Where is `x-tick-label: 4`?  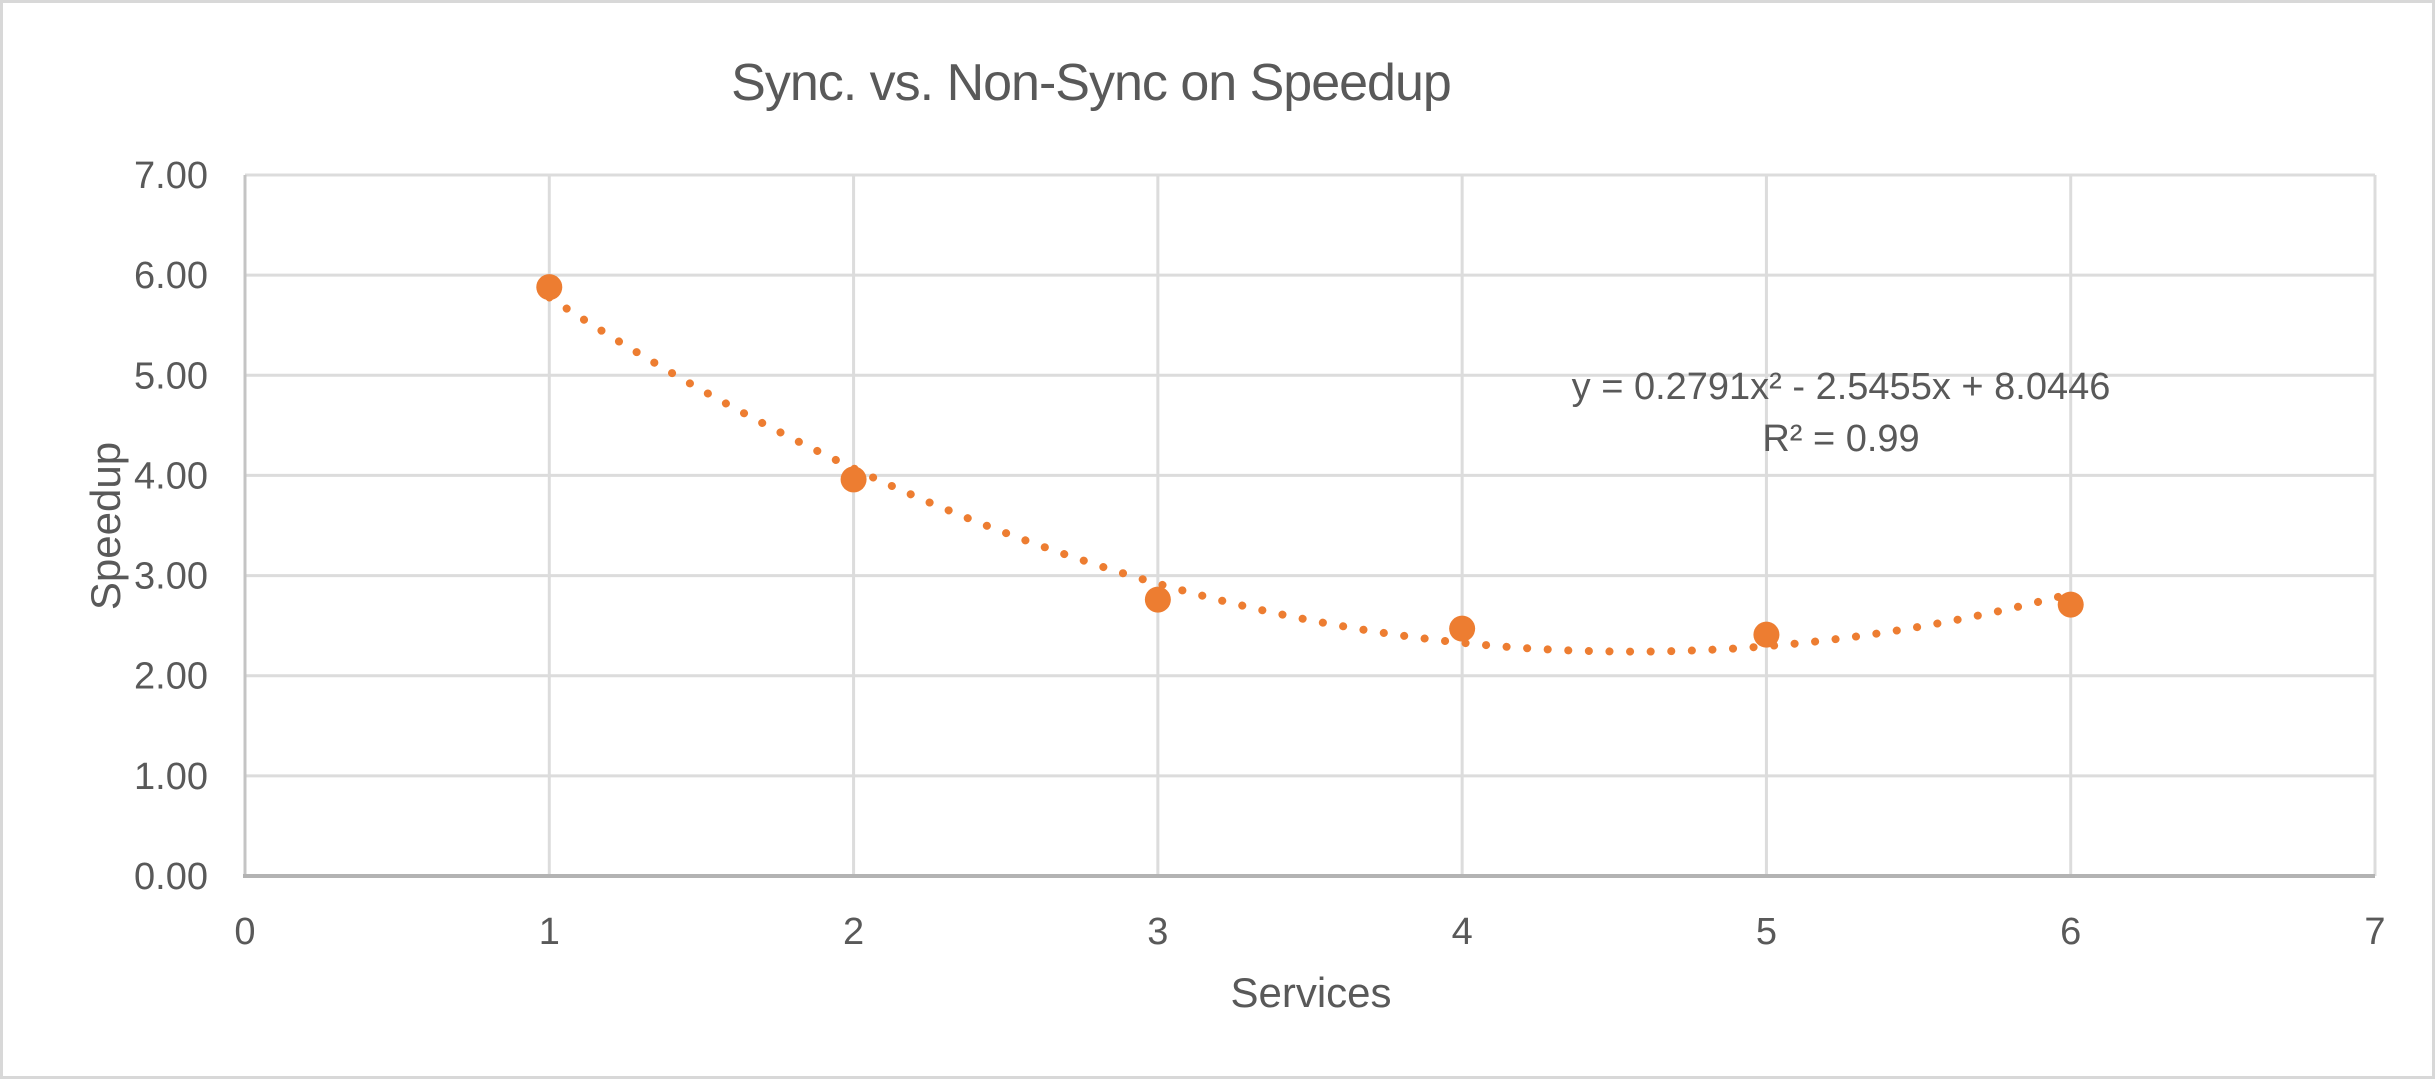 x-tick-label: 4 is located at coordinates (1462, 932).